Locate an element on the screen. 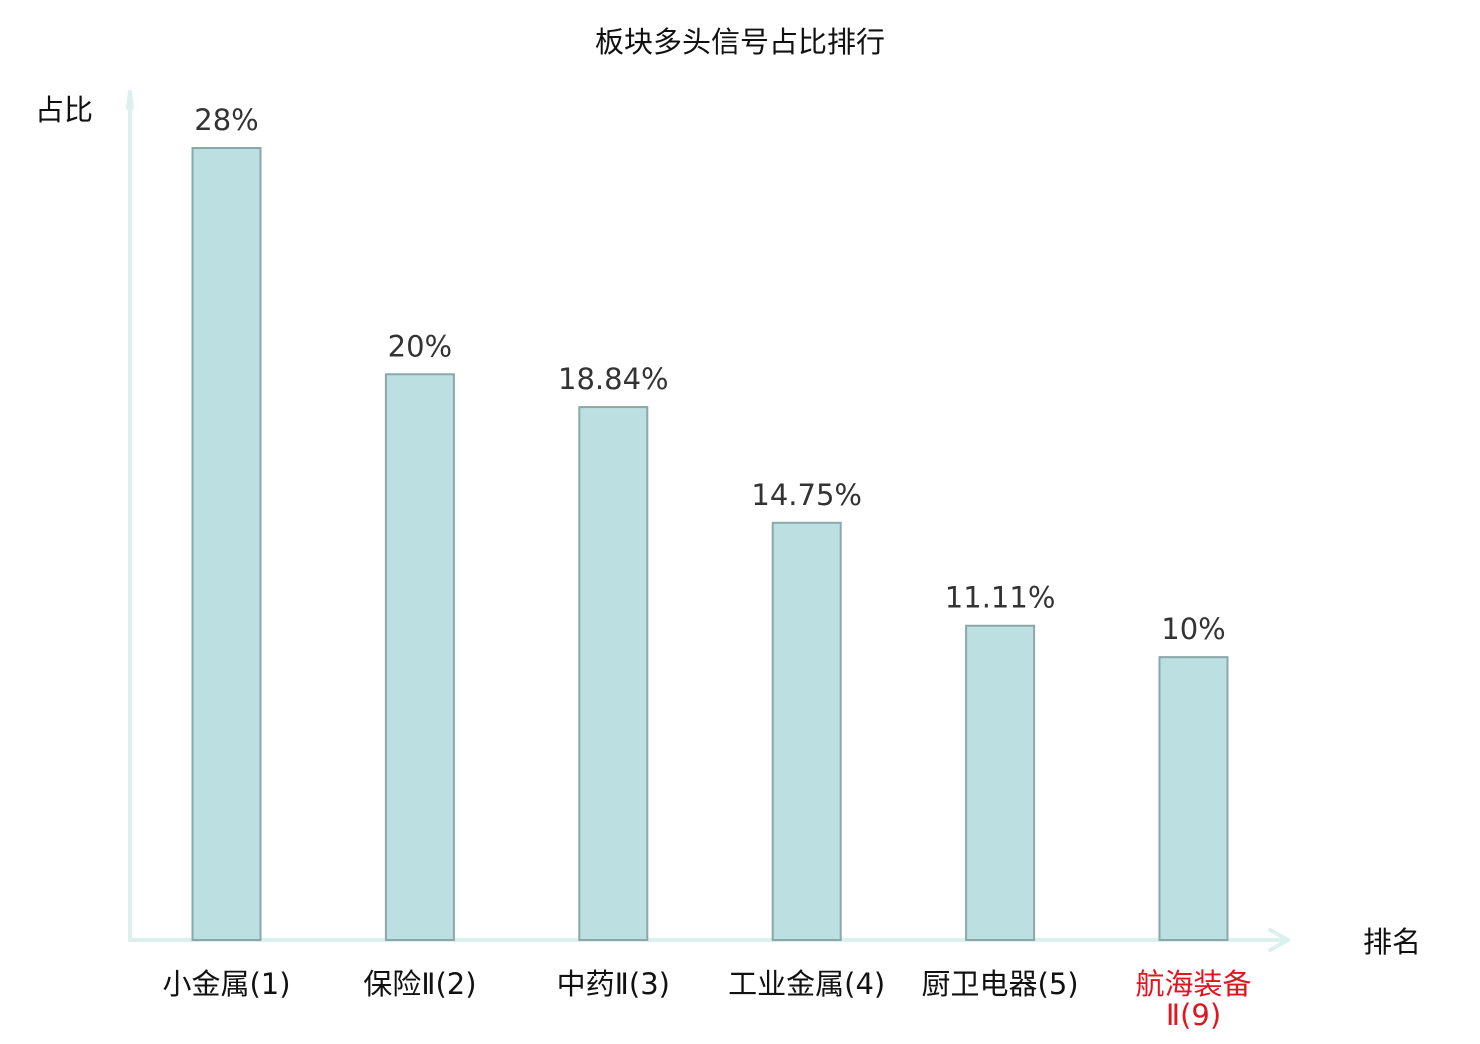 The image size is (1480, 1044). bar-value-label: 14.75% is located at coordinates (806, 495).